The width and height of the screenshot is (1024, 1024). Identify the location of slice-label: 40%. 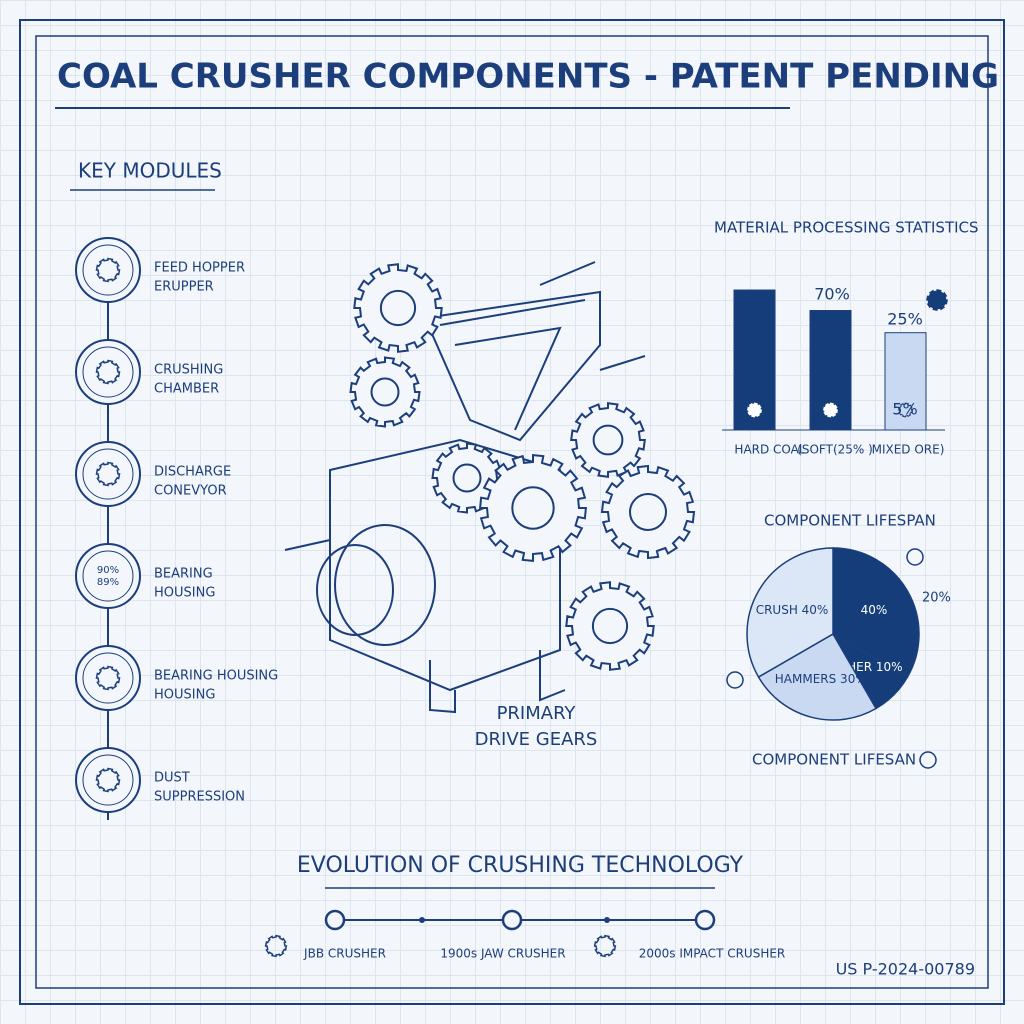
(874, 610).